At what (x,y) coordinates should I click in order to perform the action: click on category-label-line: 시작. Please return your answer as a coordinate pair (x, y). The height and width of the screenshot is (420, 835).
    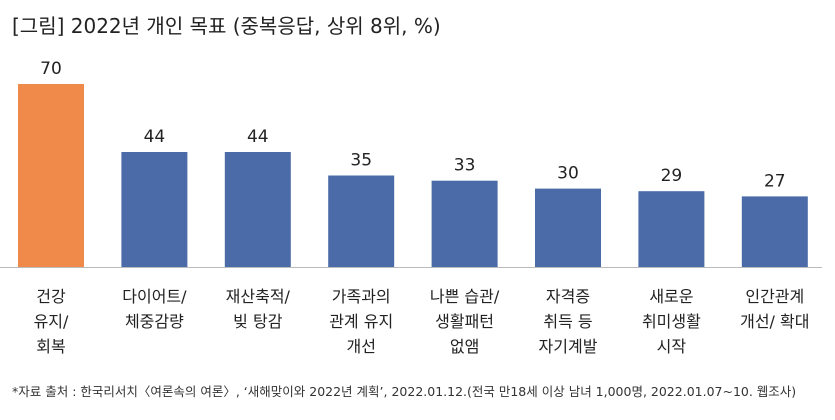
    Looking at the image, I should click on (672, 346).